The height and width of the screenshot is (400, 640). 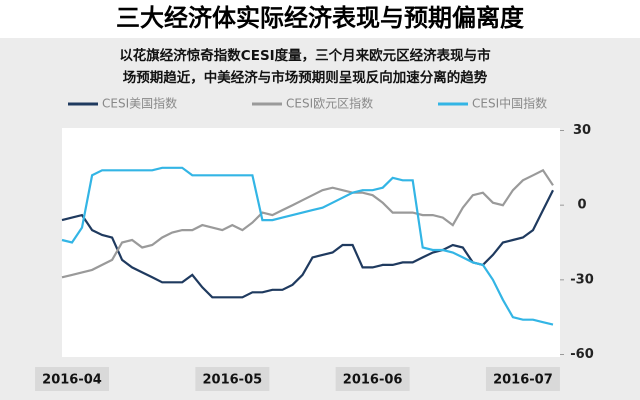 I want to click on legend-label: CESI欧元区指数, so click(x=329, y=103).